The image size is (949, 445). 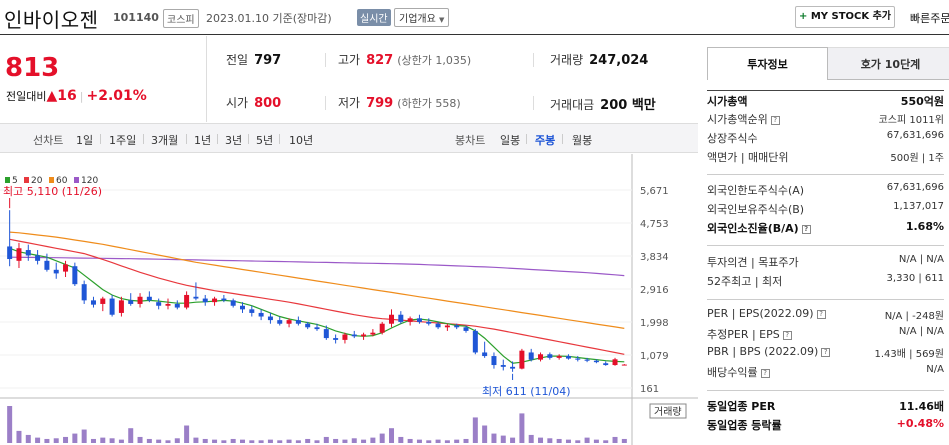 What do you see at coordinates (234, 140) in the screenshot?
I see `period-3y-button: 3년` at bounding box center [234, 140].